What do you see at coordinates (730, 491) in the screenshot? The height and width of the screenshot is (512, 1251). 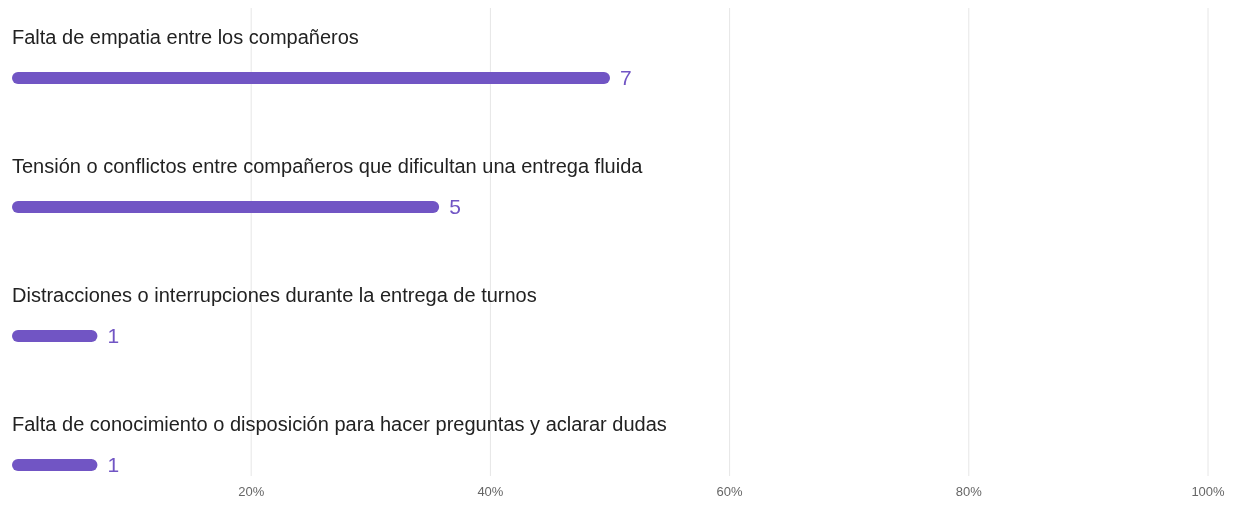 I see `x2-tick-label: 60%` at bounding box center [730, 491].